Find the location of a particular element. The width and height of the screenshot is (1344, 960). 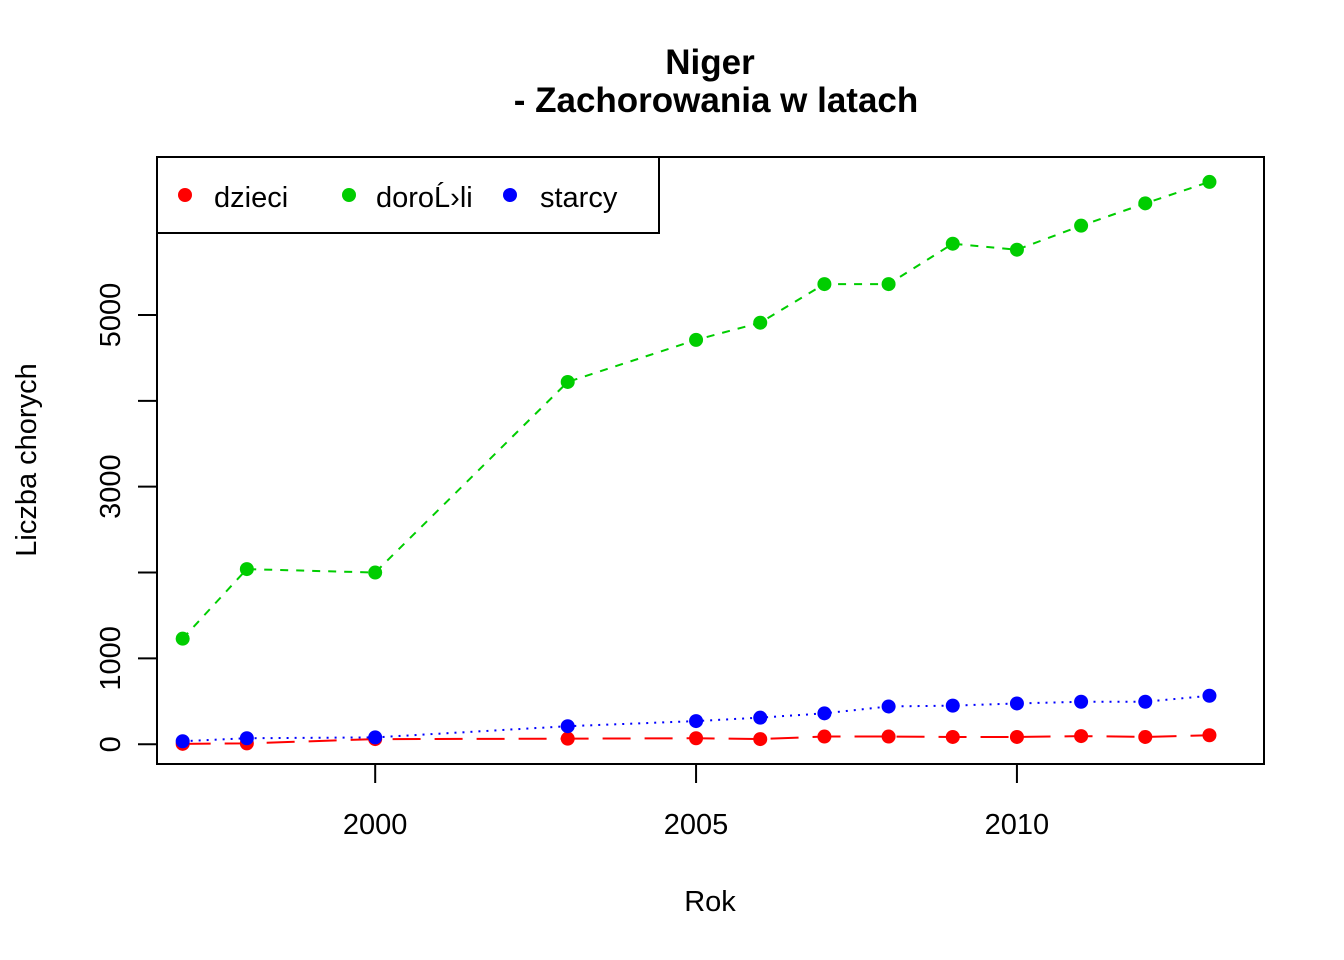

legend-box is located at coordinates (408, 195).